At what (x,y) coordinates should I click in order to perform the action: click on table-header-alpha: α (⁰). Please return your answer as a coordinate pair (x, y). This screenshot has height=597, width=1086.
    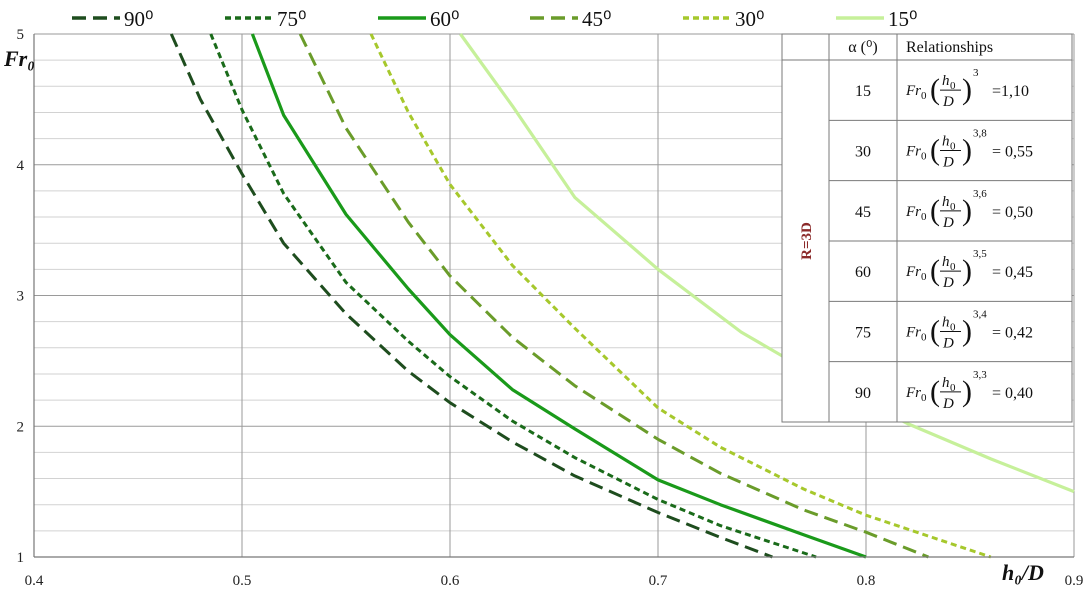
    Looking at the image, I should click on (862, 47).